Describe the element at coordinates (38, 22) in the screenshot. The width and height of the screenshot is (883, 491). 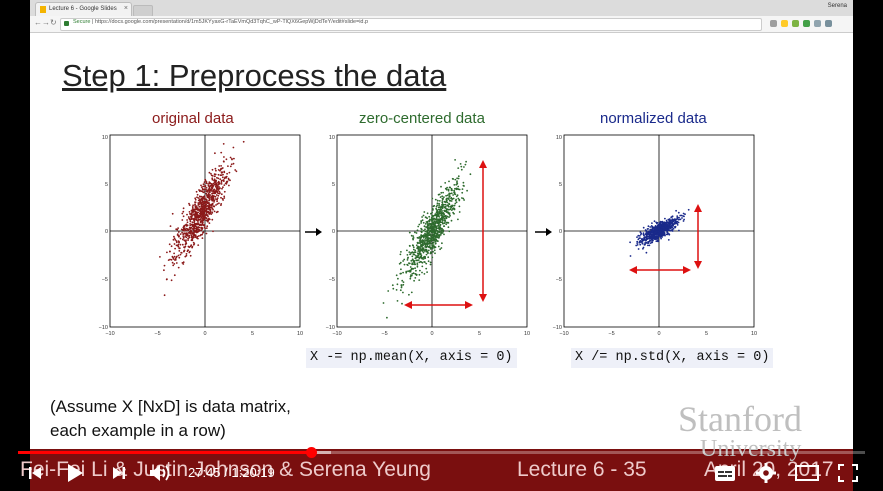
I see `back-icon: ←` at that location.